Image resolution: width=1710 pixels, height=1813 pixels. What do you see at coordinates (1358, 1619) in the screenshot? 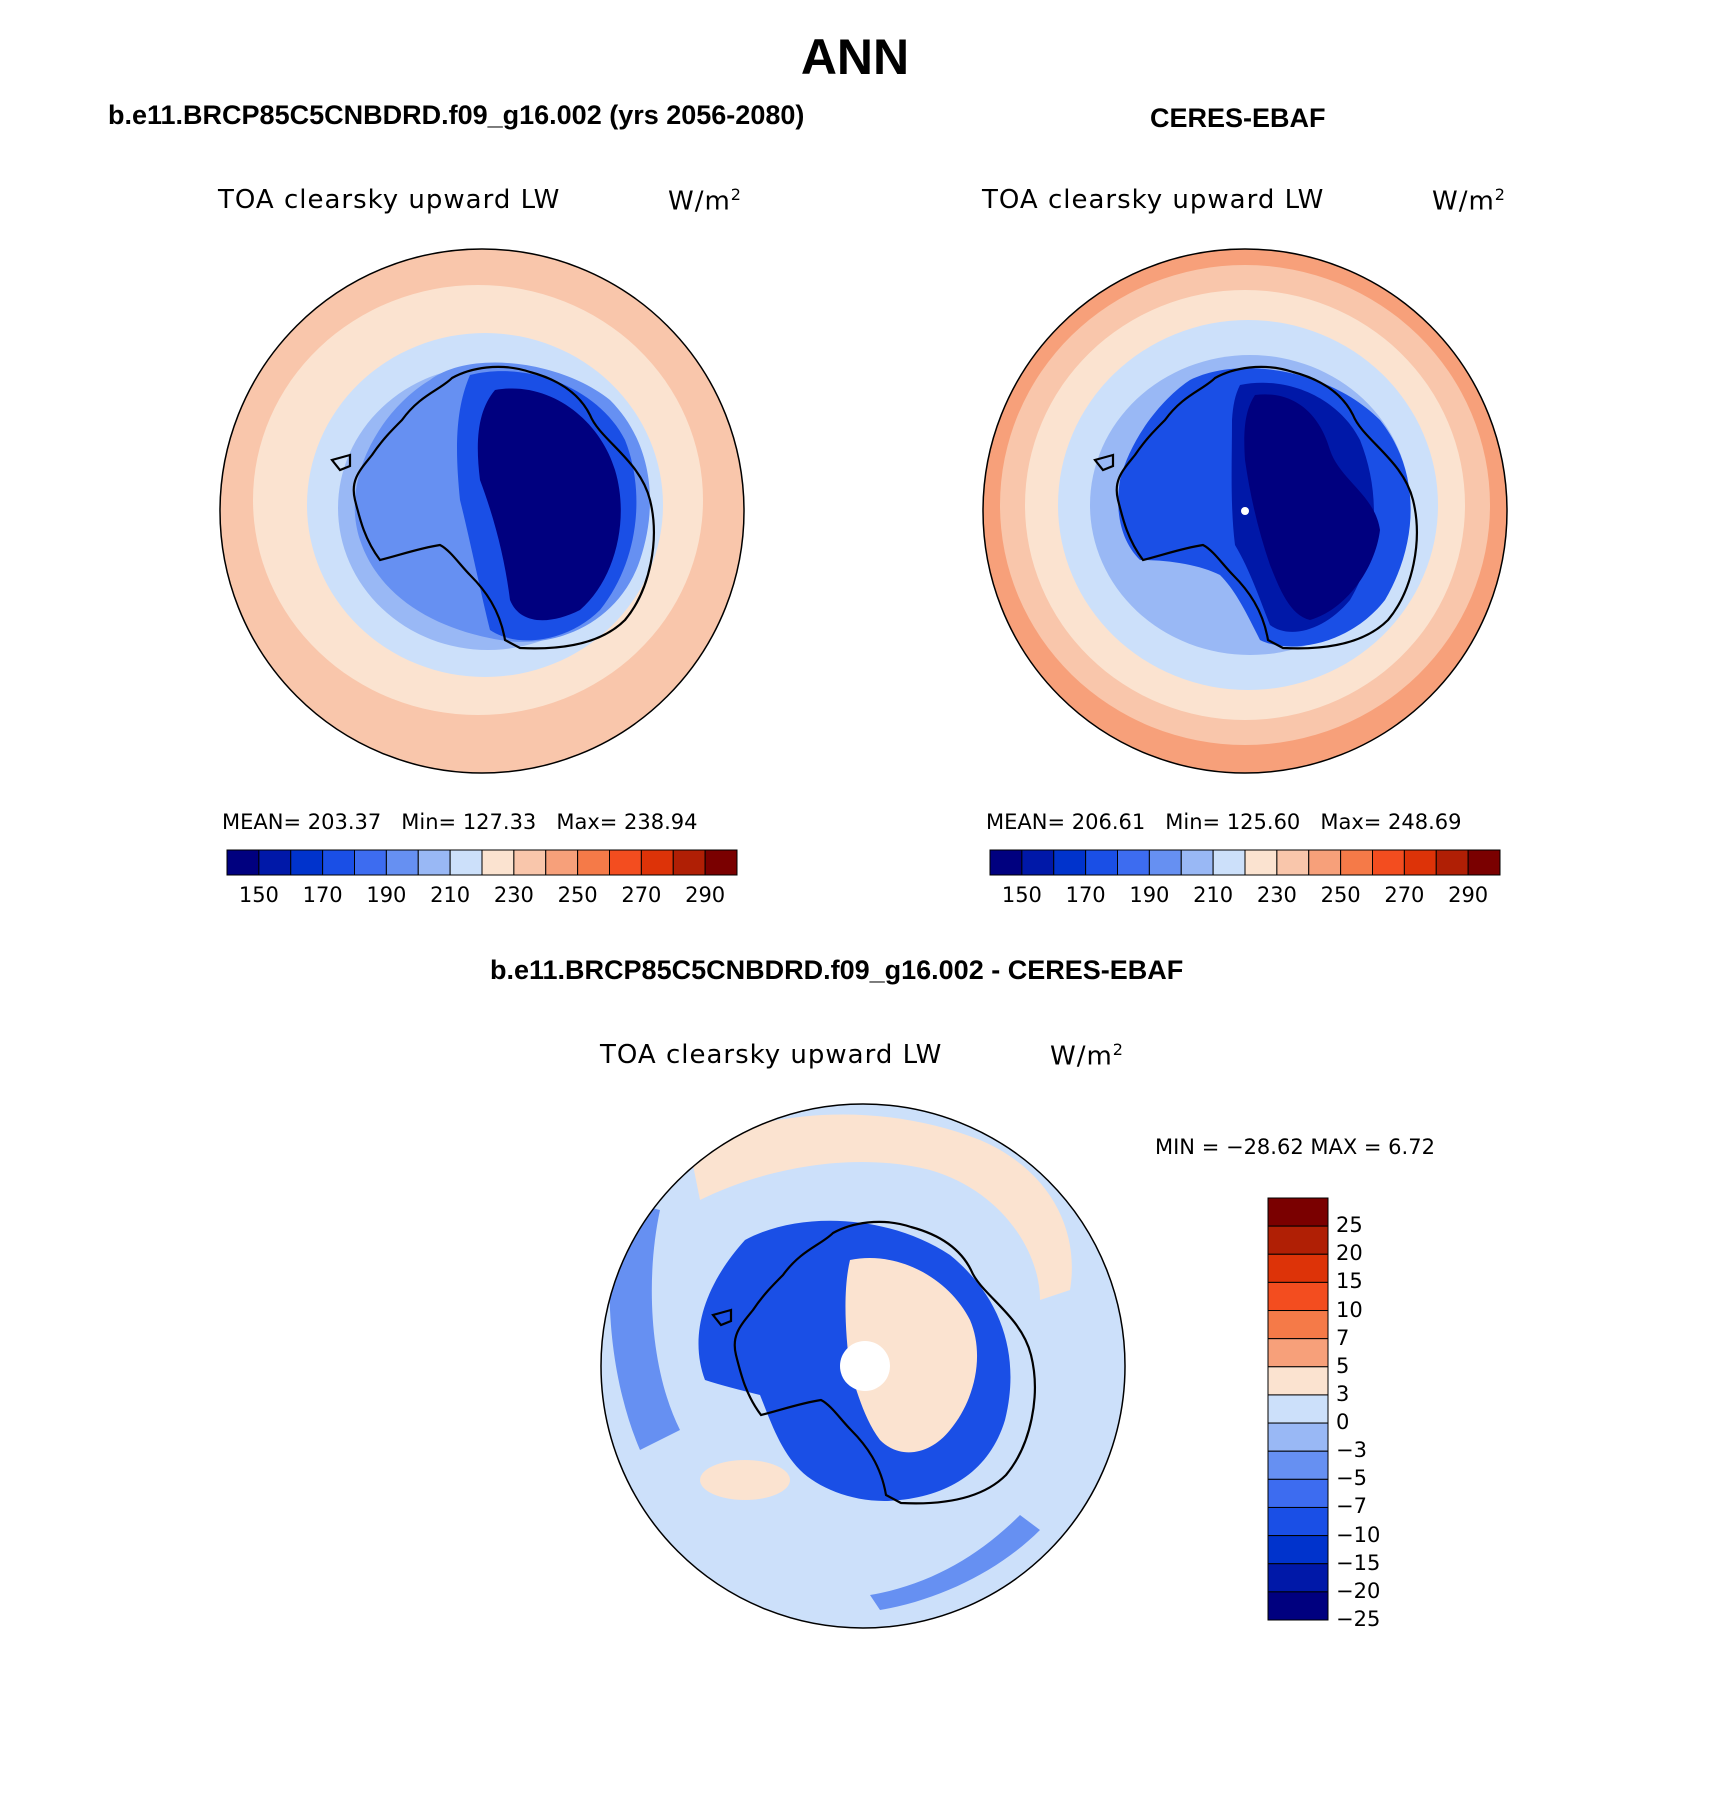
I see `diff-colorbar-tick-label: −25` at bounding box center [1358, 1619].